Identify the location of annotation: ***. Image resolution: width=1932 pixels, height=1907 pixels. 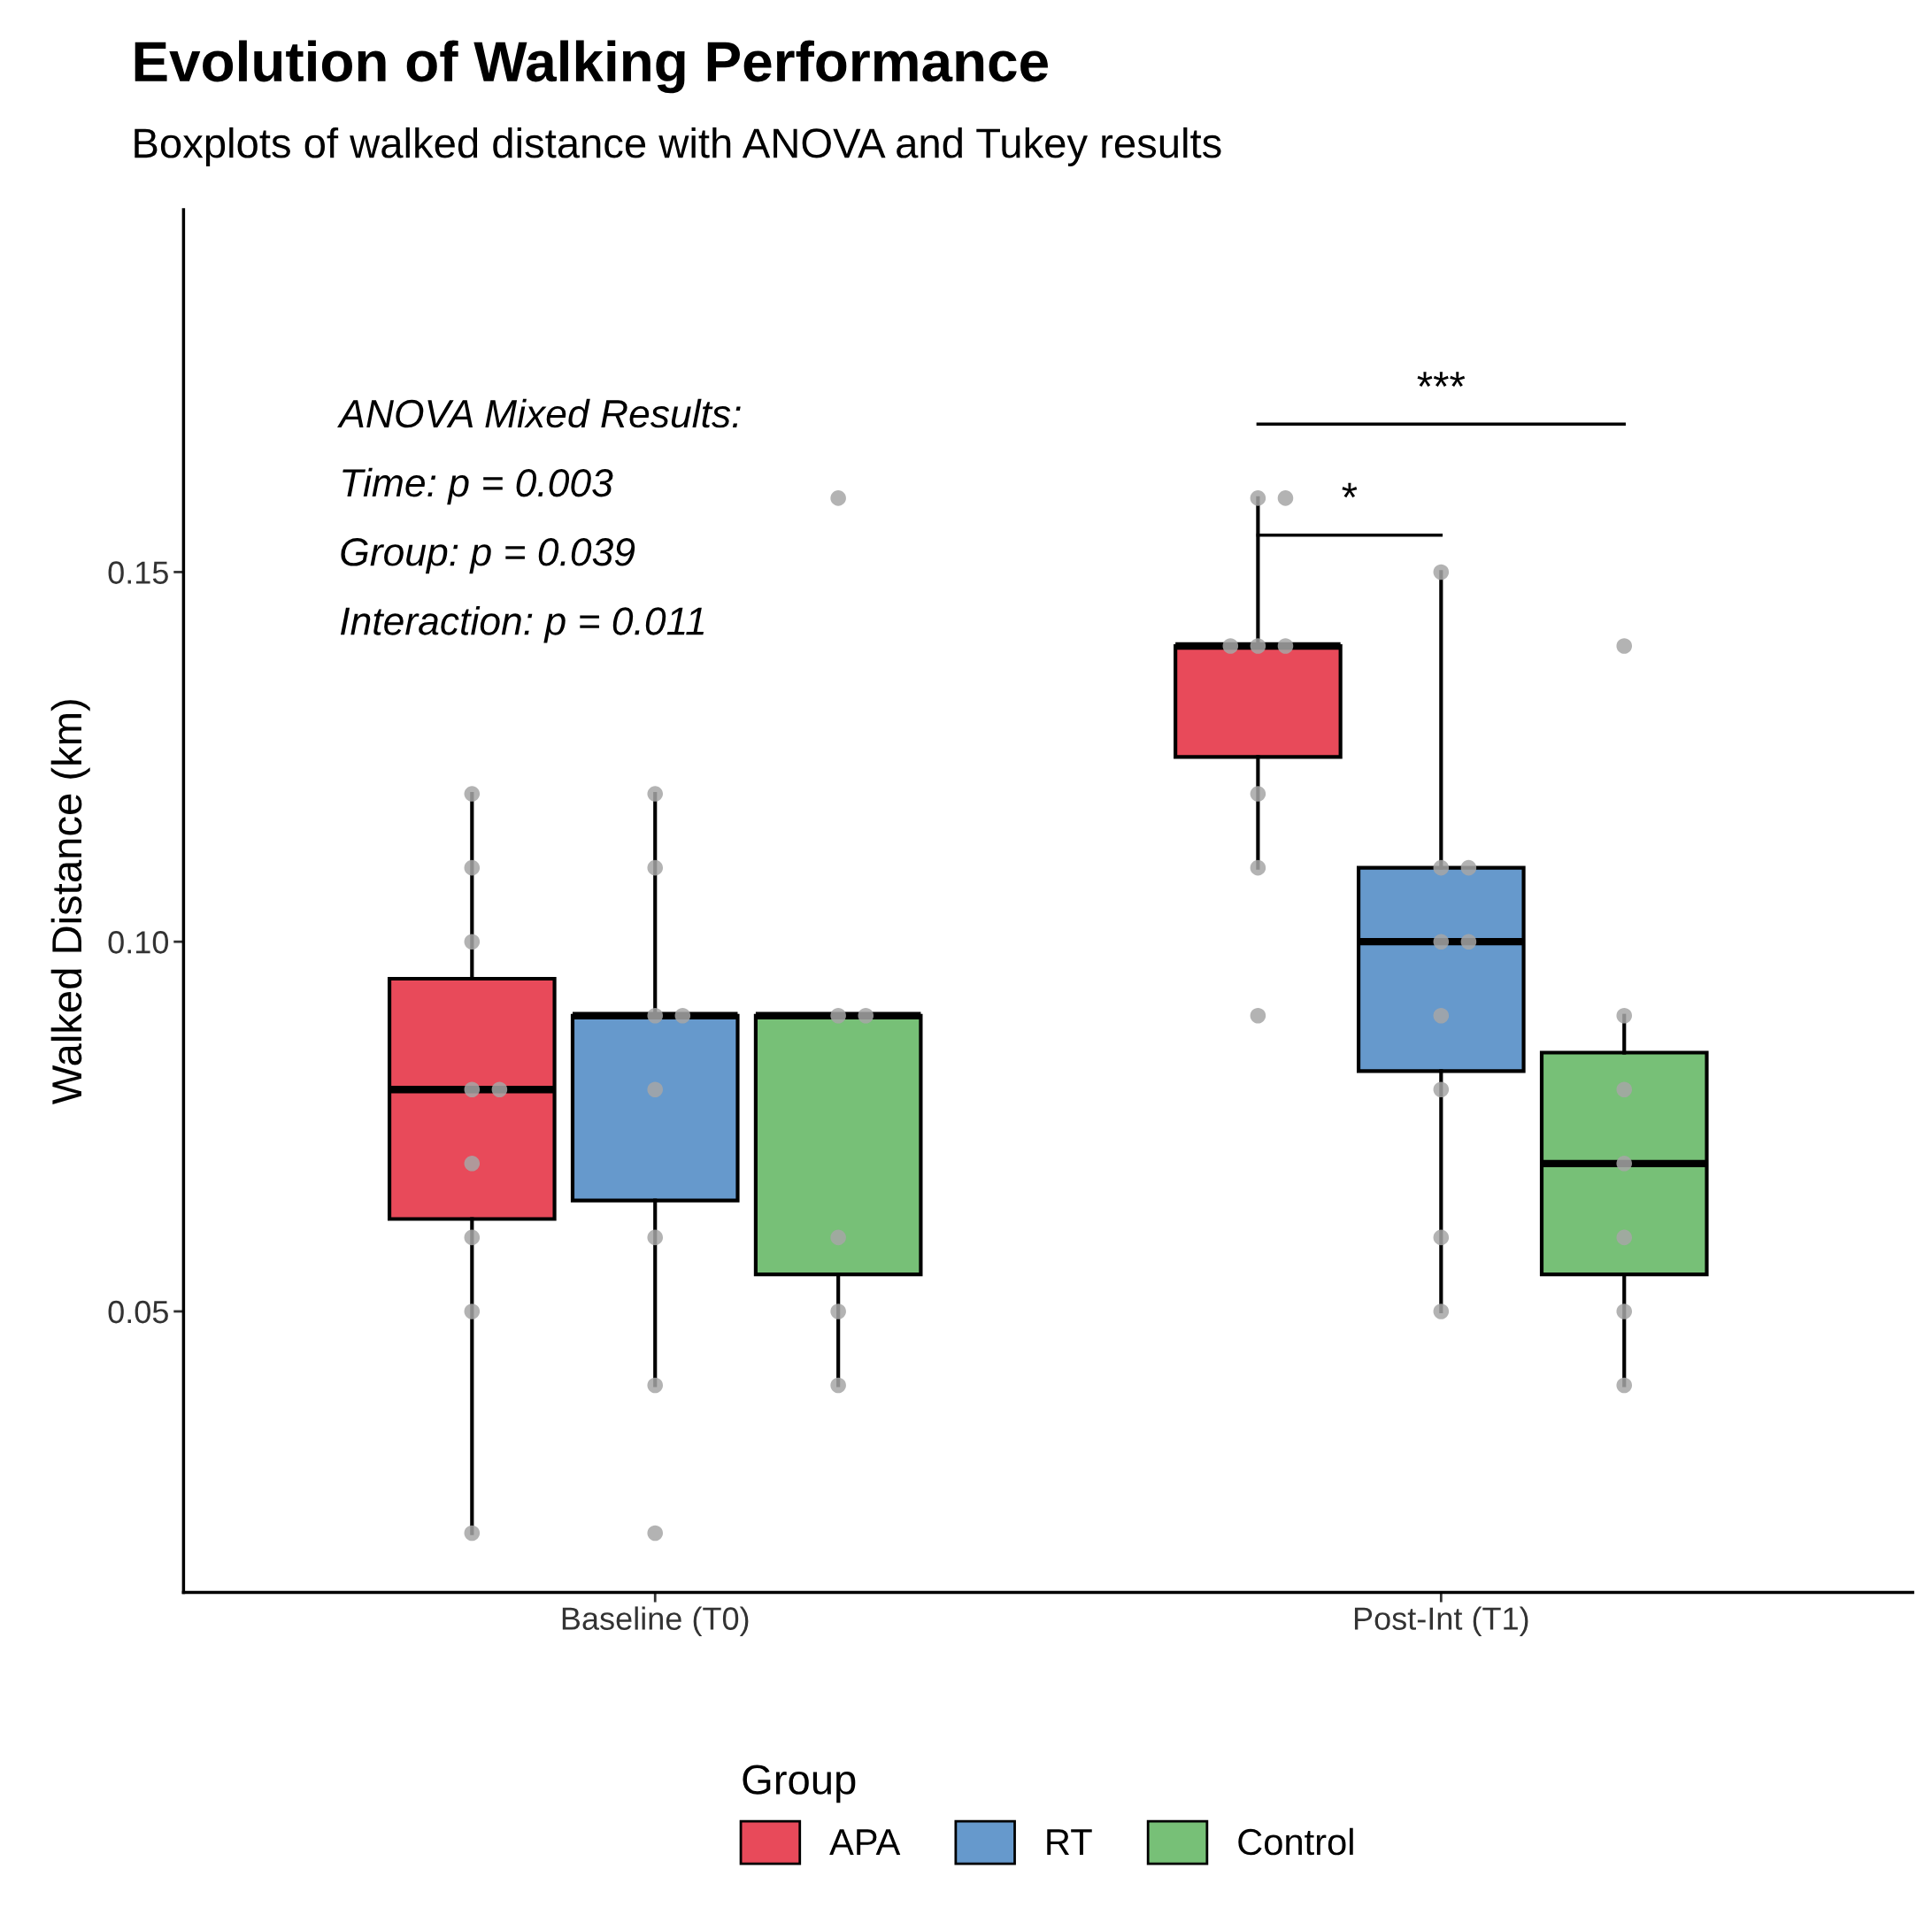
(1442, 379).